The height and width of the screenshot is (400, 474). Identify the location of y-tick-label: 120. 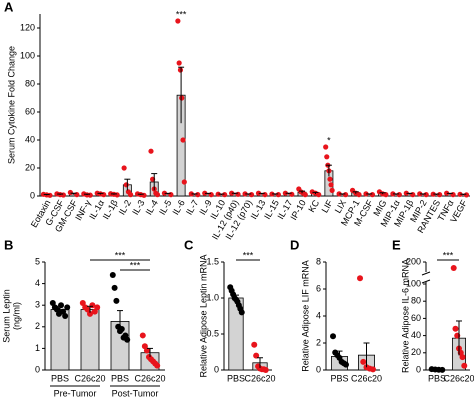
(27, 27).